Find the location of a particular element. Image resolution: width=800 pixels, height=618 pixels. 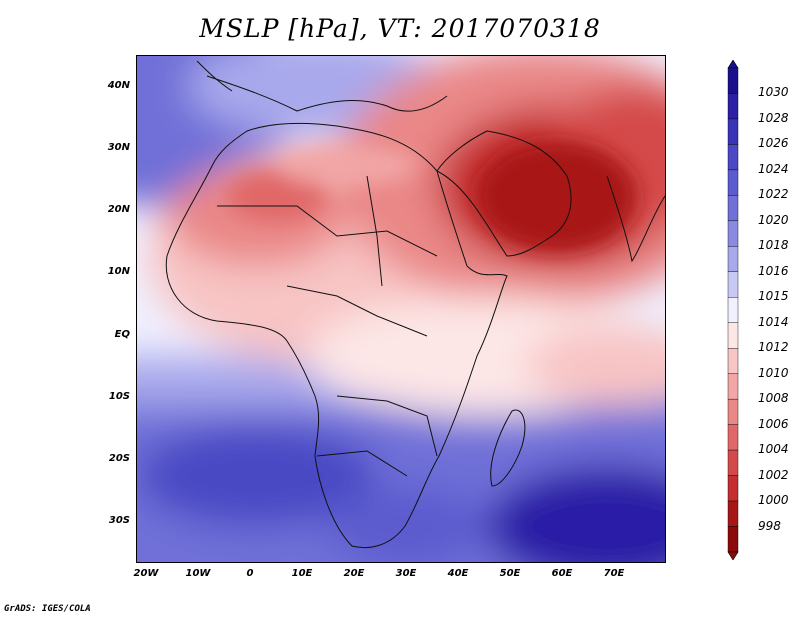

lon-label-50e: 50E is located at coordinates (510, 573).